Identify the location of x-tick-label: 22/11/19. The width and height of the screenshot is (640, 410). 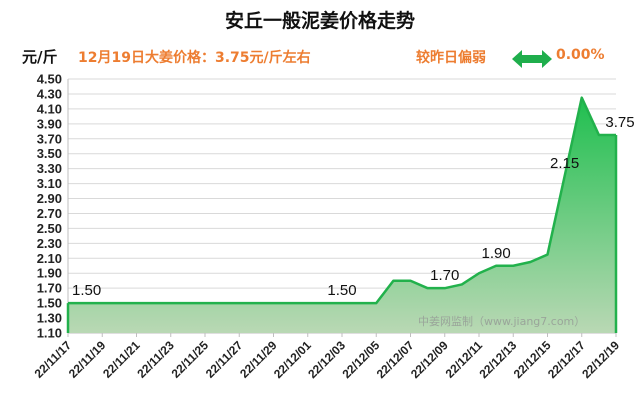
(87, 359).